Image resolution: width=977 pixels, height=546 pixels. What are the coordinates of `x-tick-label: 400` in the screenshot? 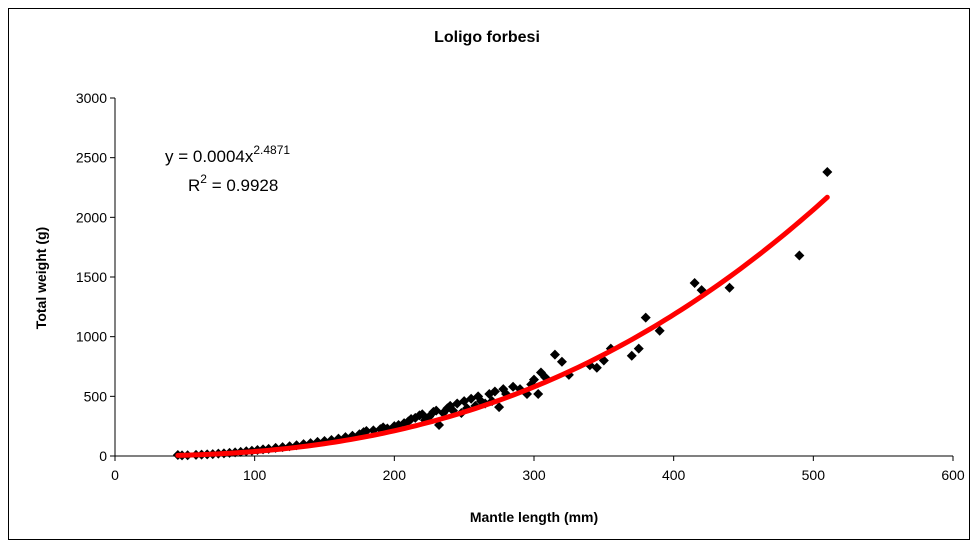 It's located at (674, 475).